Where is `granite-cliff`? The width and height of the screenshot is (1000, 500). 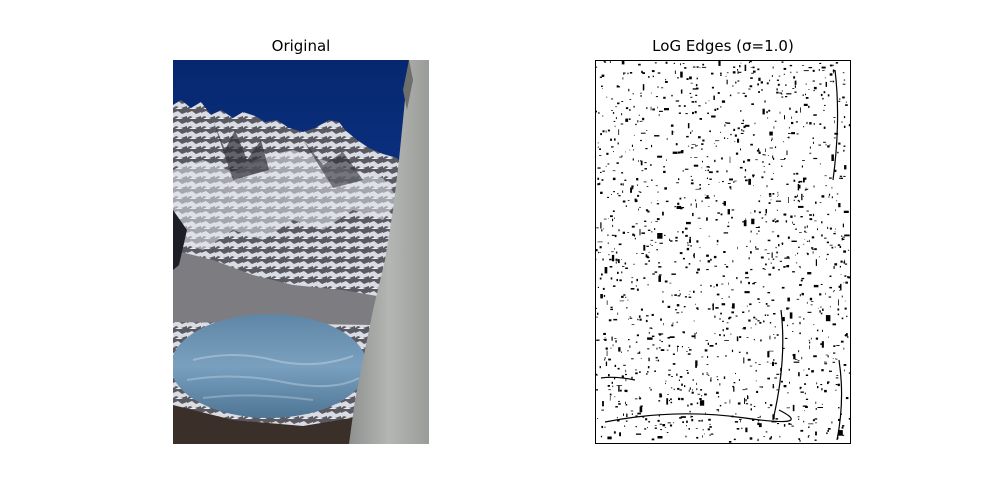
granite-cliff is located at coordinates (389, 252).